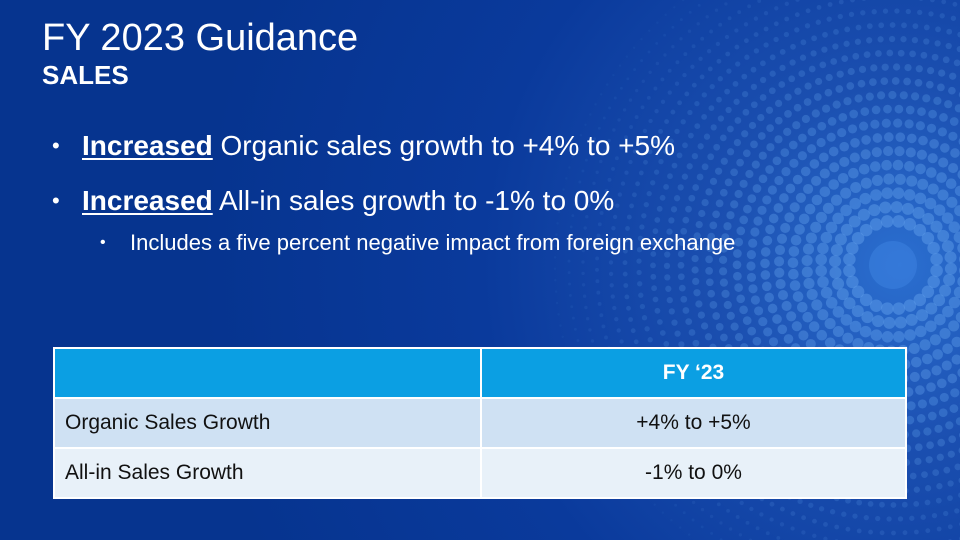  What do you see at coordinates (693, 423) in the screenshot?
I see `table-row-value: +4% to +5%` at bounding box center [693, 423].